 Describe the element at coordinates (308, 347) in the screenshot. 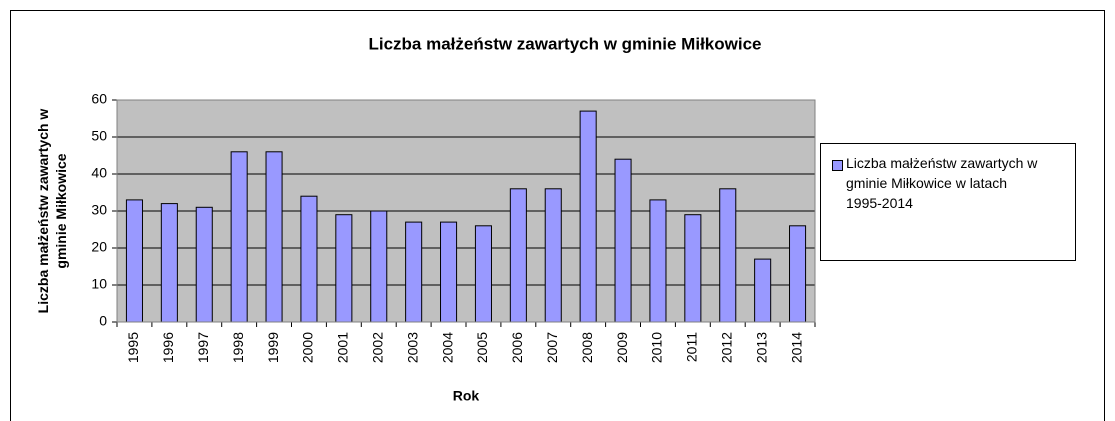

I see `x-tick-label: 2000` at that location.